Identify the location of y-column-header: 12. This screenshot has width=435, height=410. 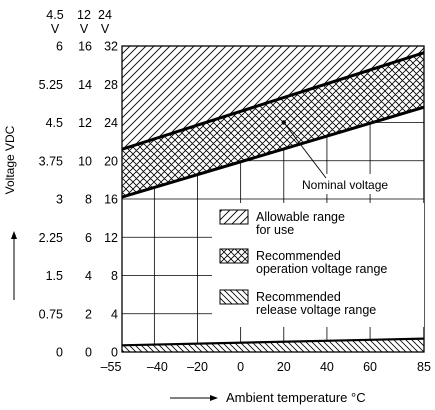
(84, 15).